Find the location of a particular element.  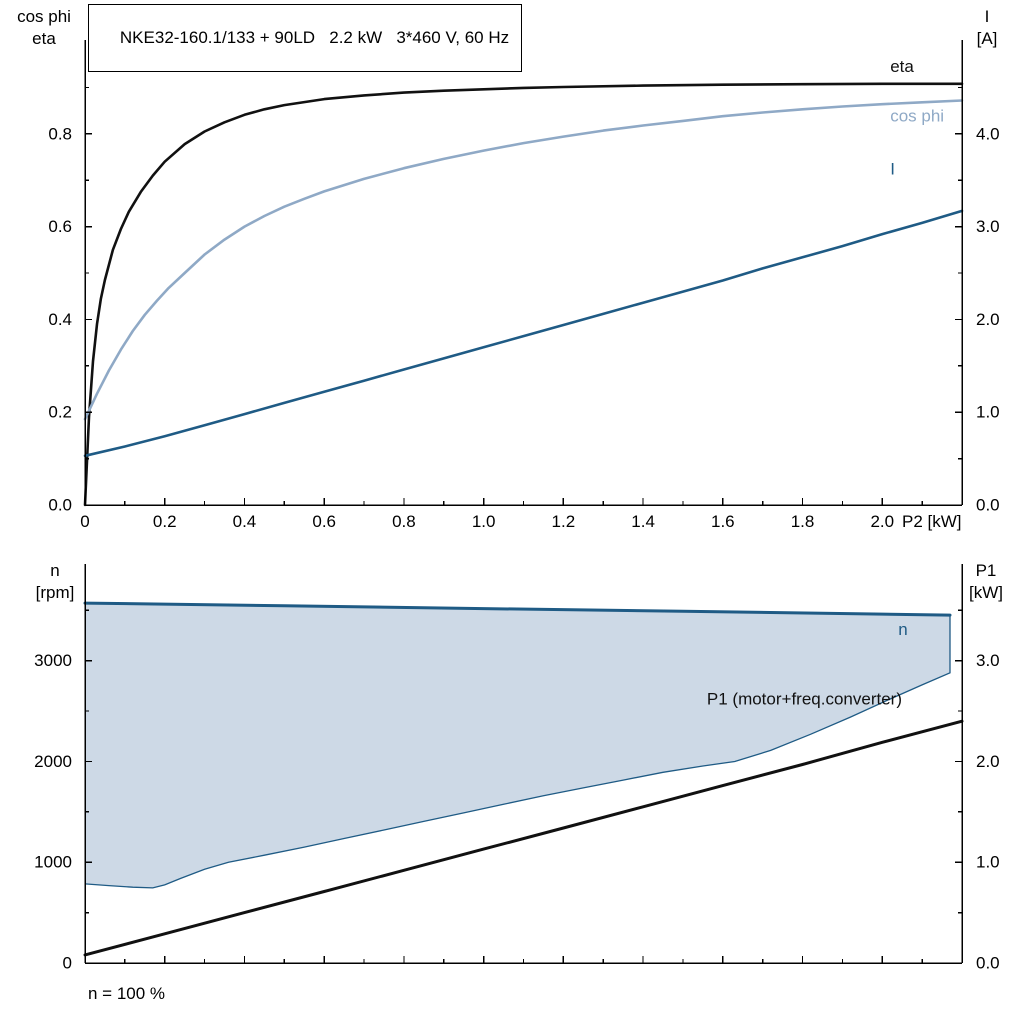

x-tick-label: 1.4 is located at coordinates (643, 521).